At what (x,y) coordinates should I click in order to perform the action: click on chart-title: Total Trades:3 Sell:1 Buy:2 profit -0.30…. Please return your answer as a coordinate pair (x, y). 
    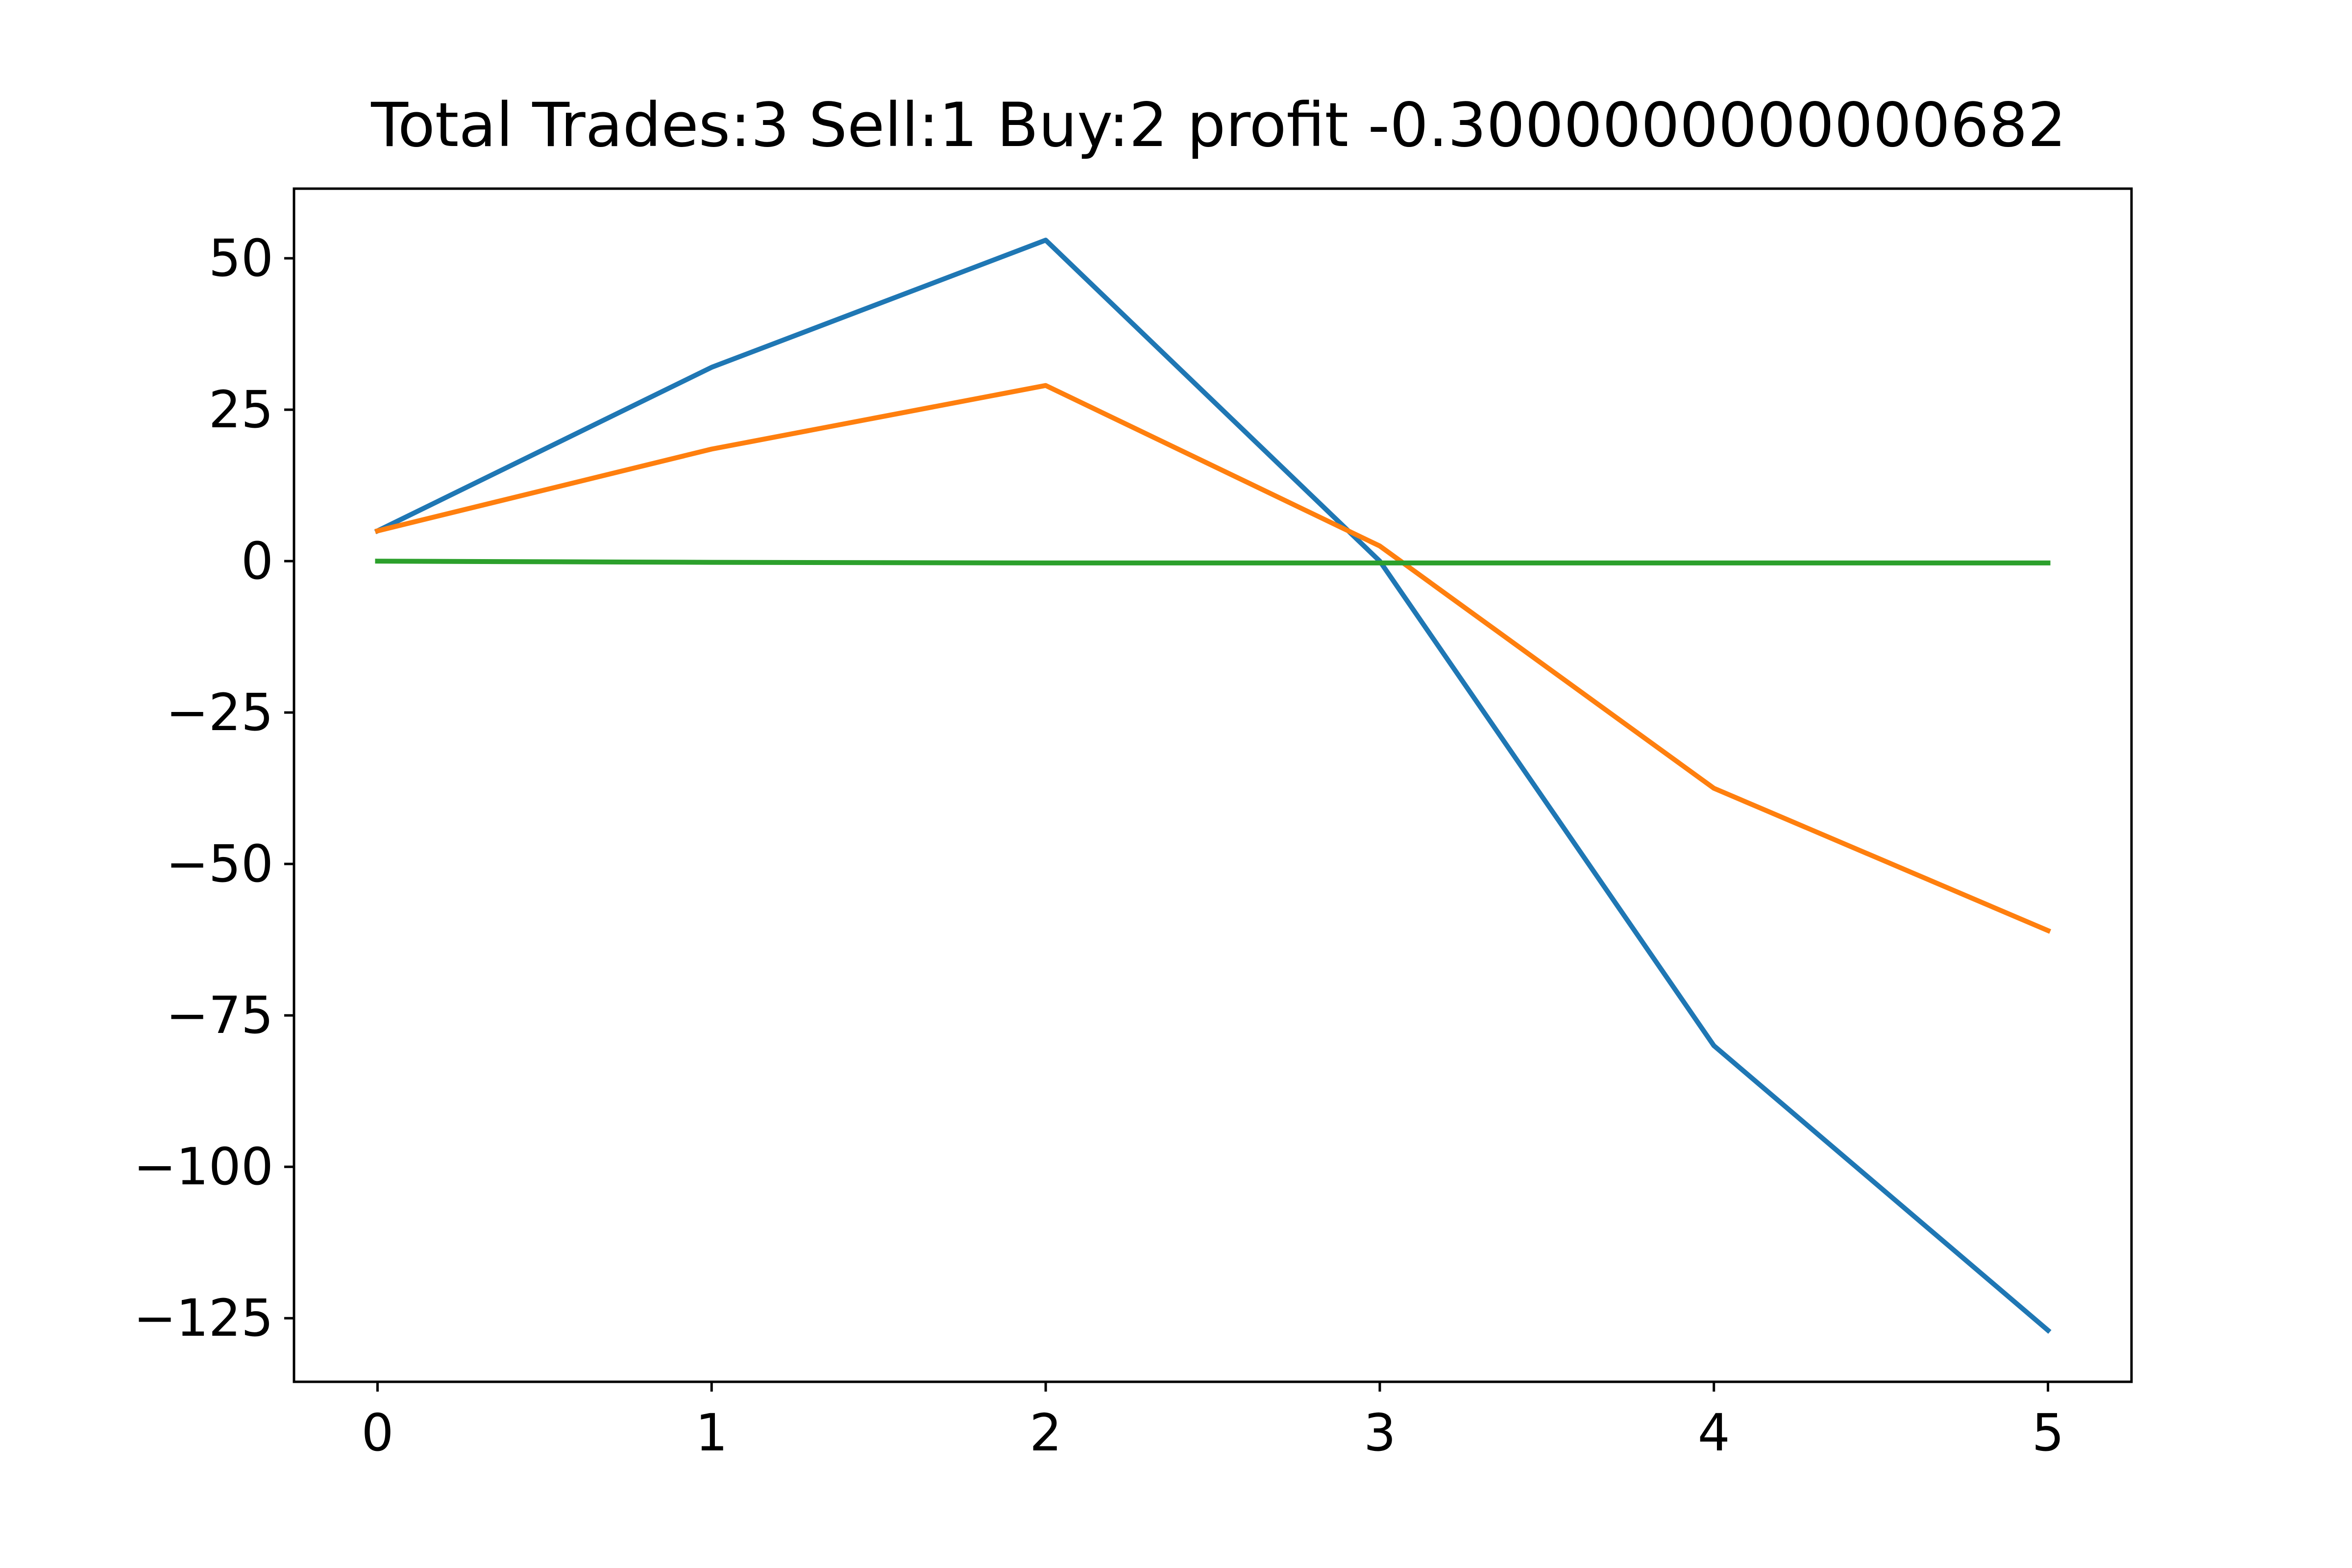
    Looking at the image, I should click on (1218, 126).